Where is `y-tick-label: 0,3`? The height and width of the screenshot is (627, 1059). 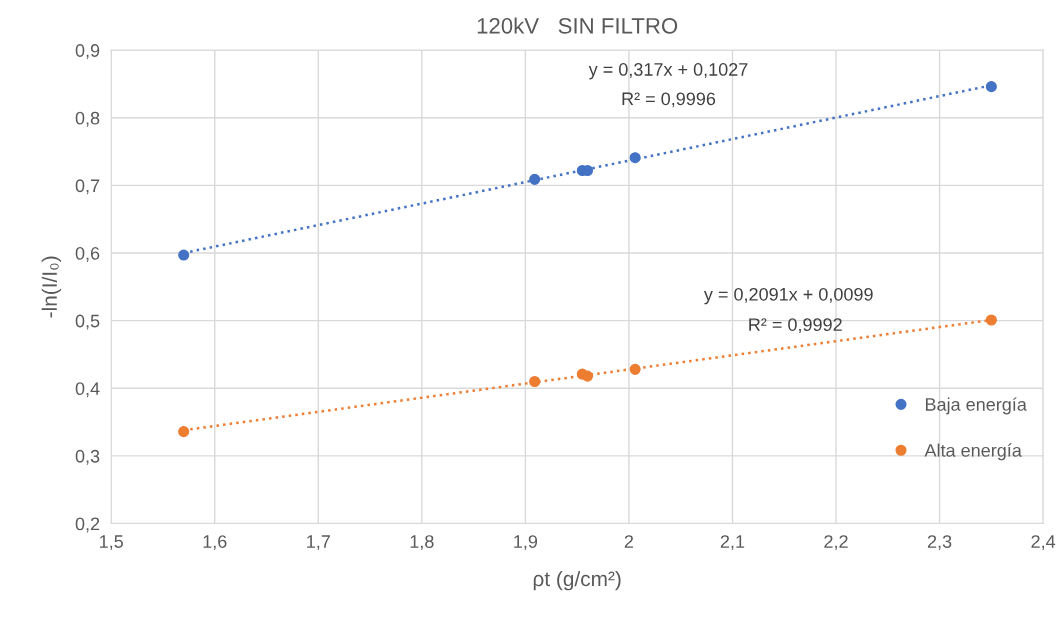 y-tick-label: 0,3 is located at coordinates (87, 457).